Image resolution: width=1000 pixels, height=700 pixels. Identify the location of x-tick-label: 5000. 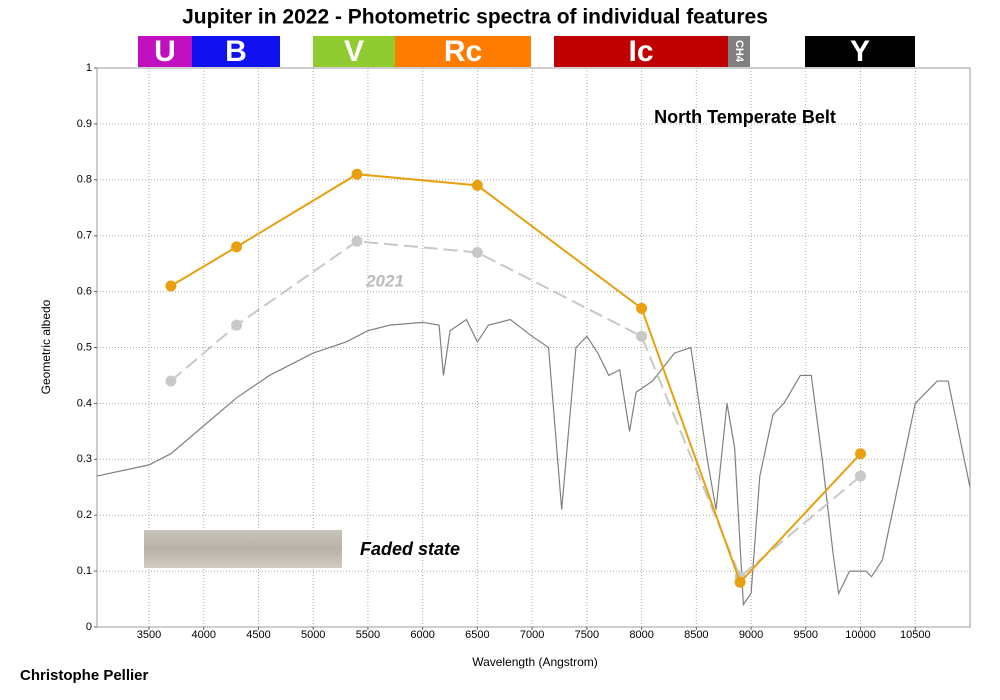
(313, 635).